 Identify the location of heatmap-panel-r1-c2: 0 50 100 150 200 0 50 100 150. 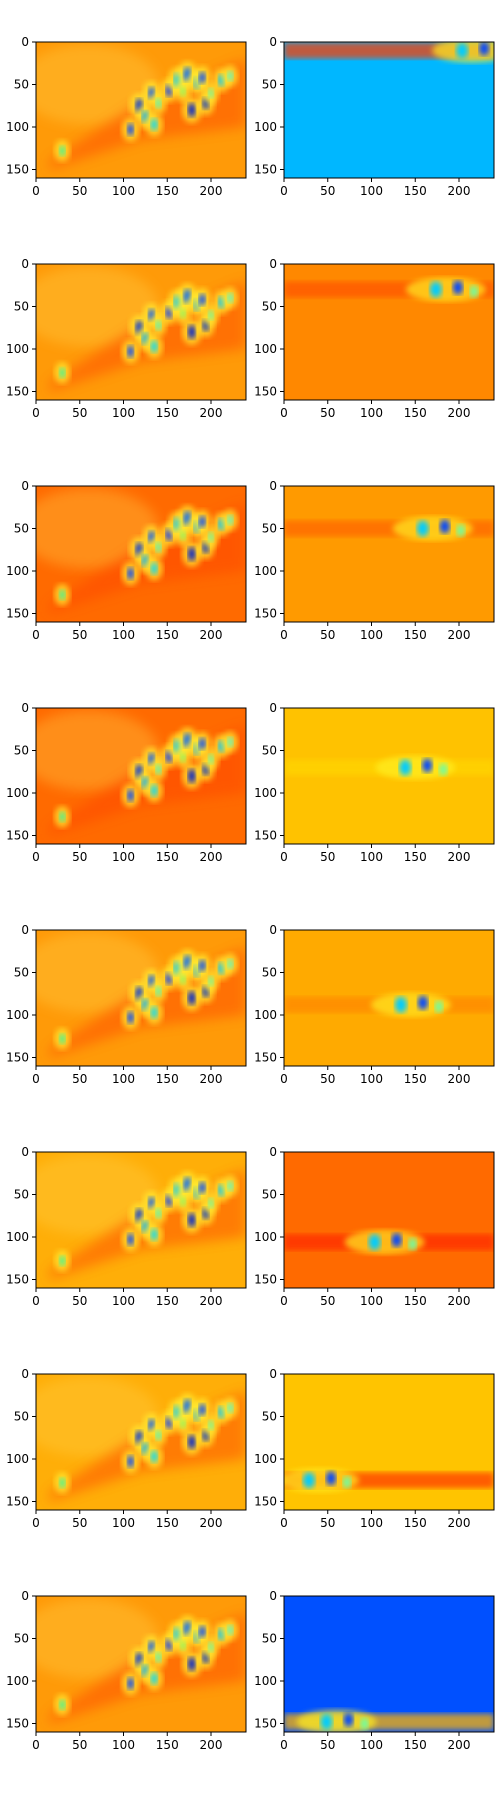
(374, 116).